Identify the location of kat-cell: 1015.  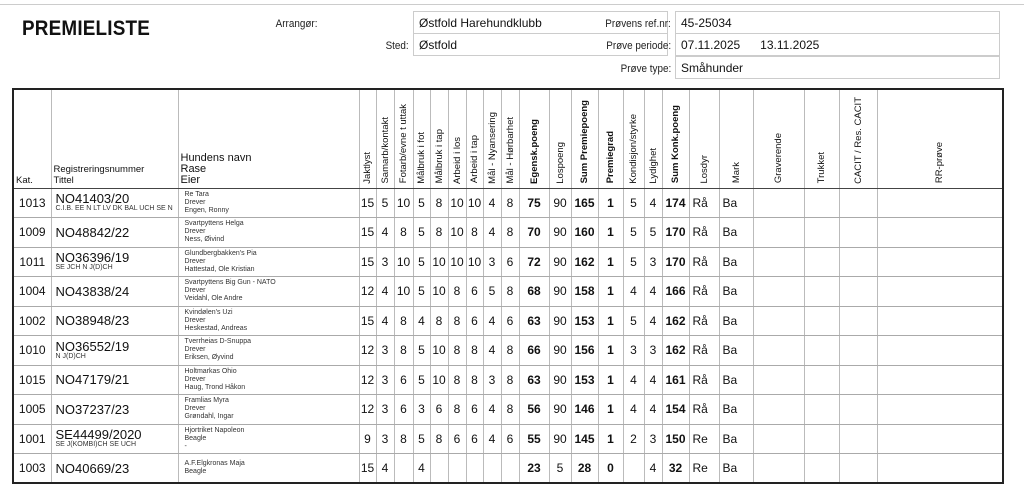
(32, 380).